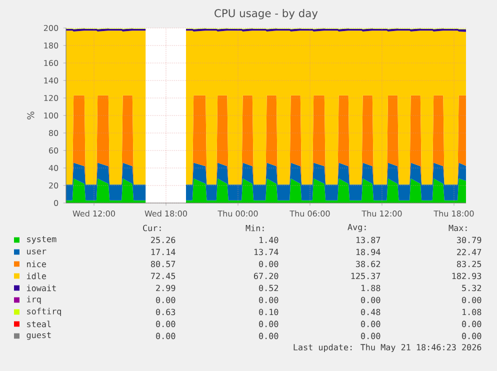 The image size is (497, 371). What do you see at coordinates (41, 240) in the screenshot?
I see `legend-label: system` at bounding box center [41, 240].